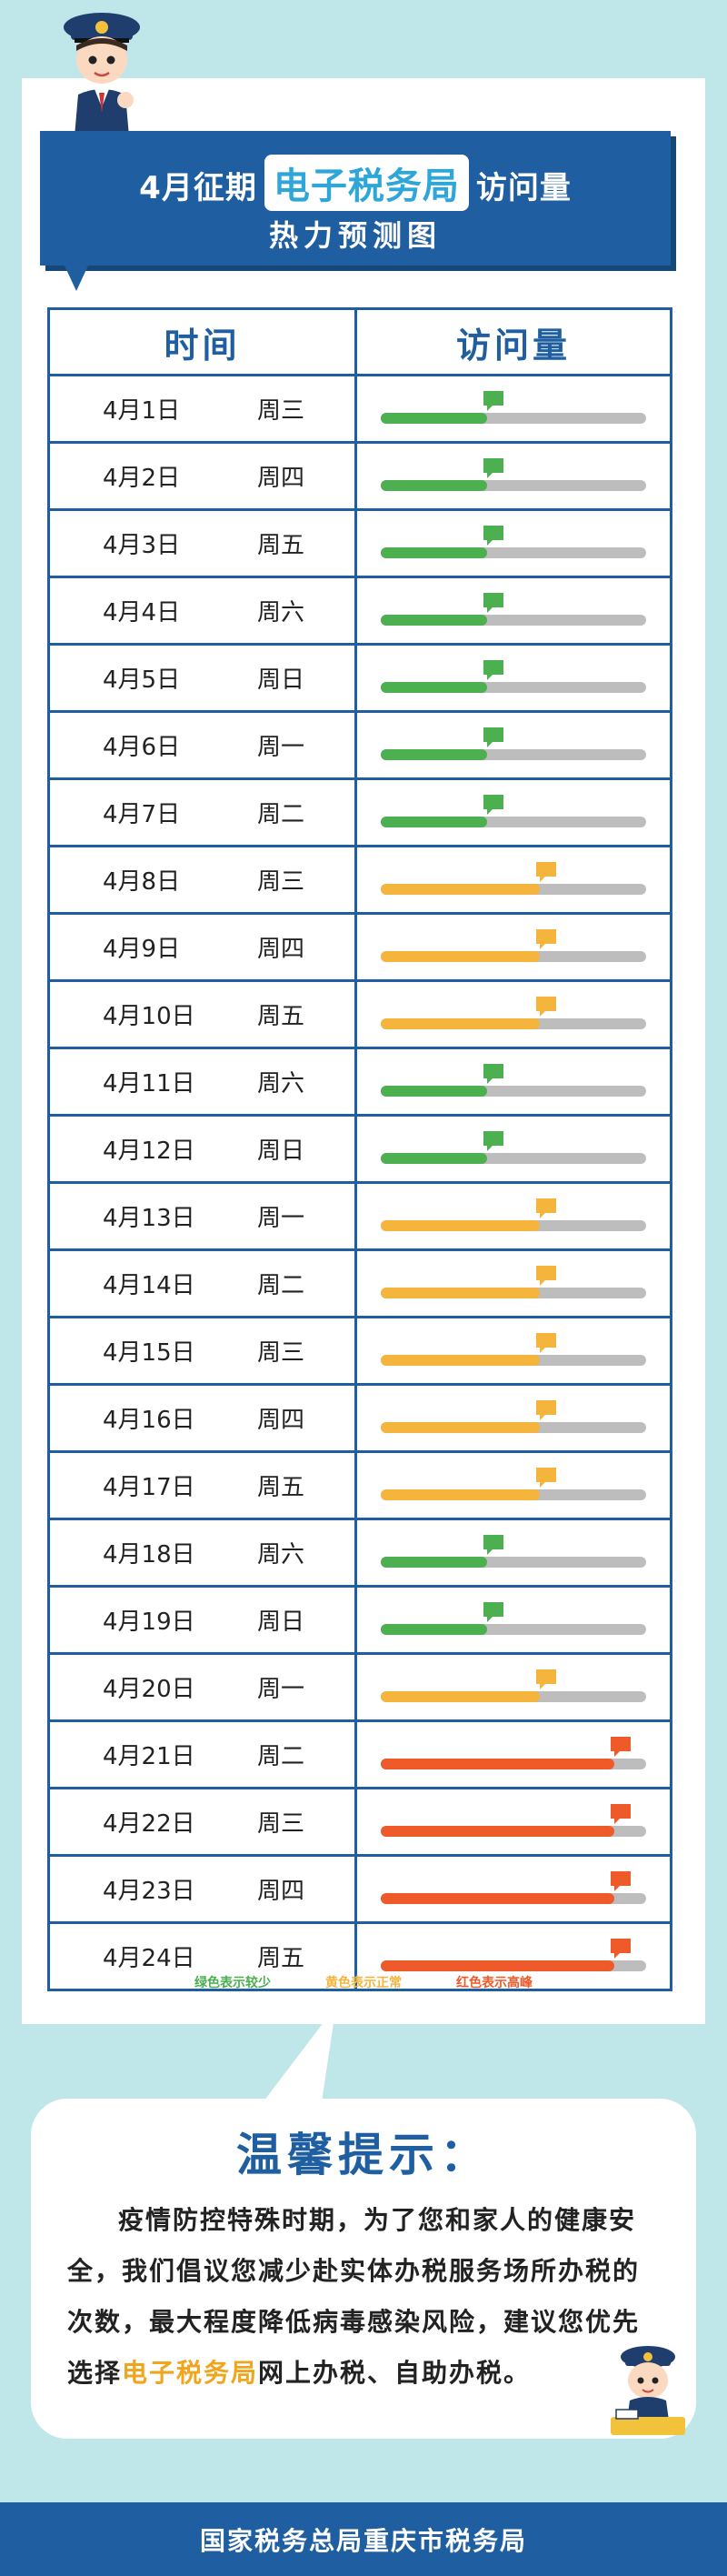 Image resolution: width=727 pixels, height=2576 pixels. Describe the element at coordinates (513, 345) in the screenshot. I see `header-visits: 访问量` at that location.